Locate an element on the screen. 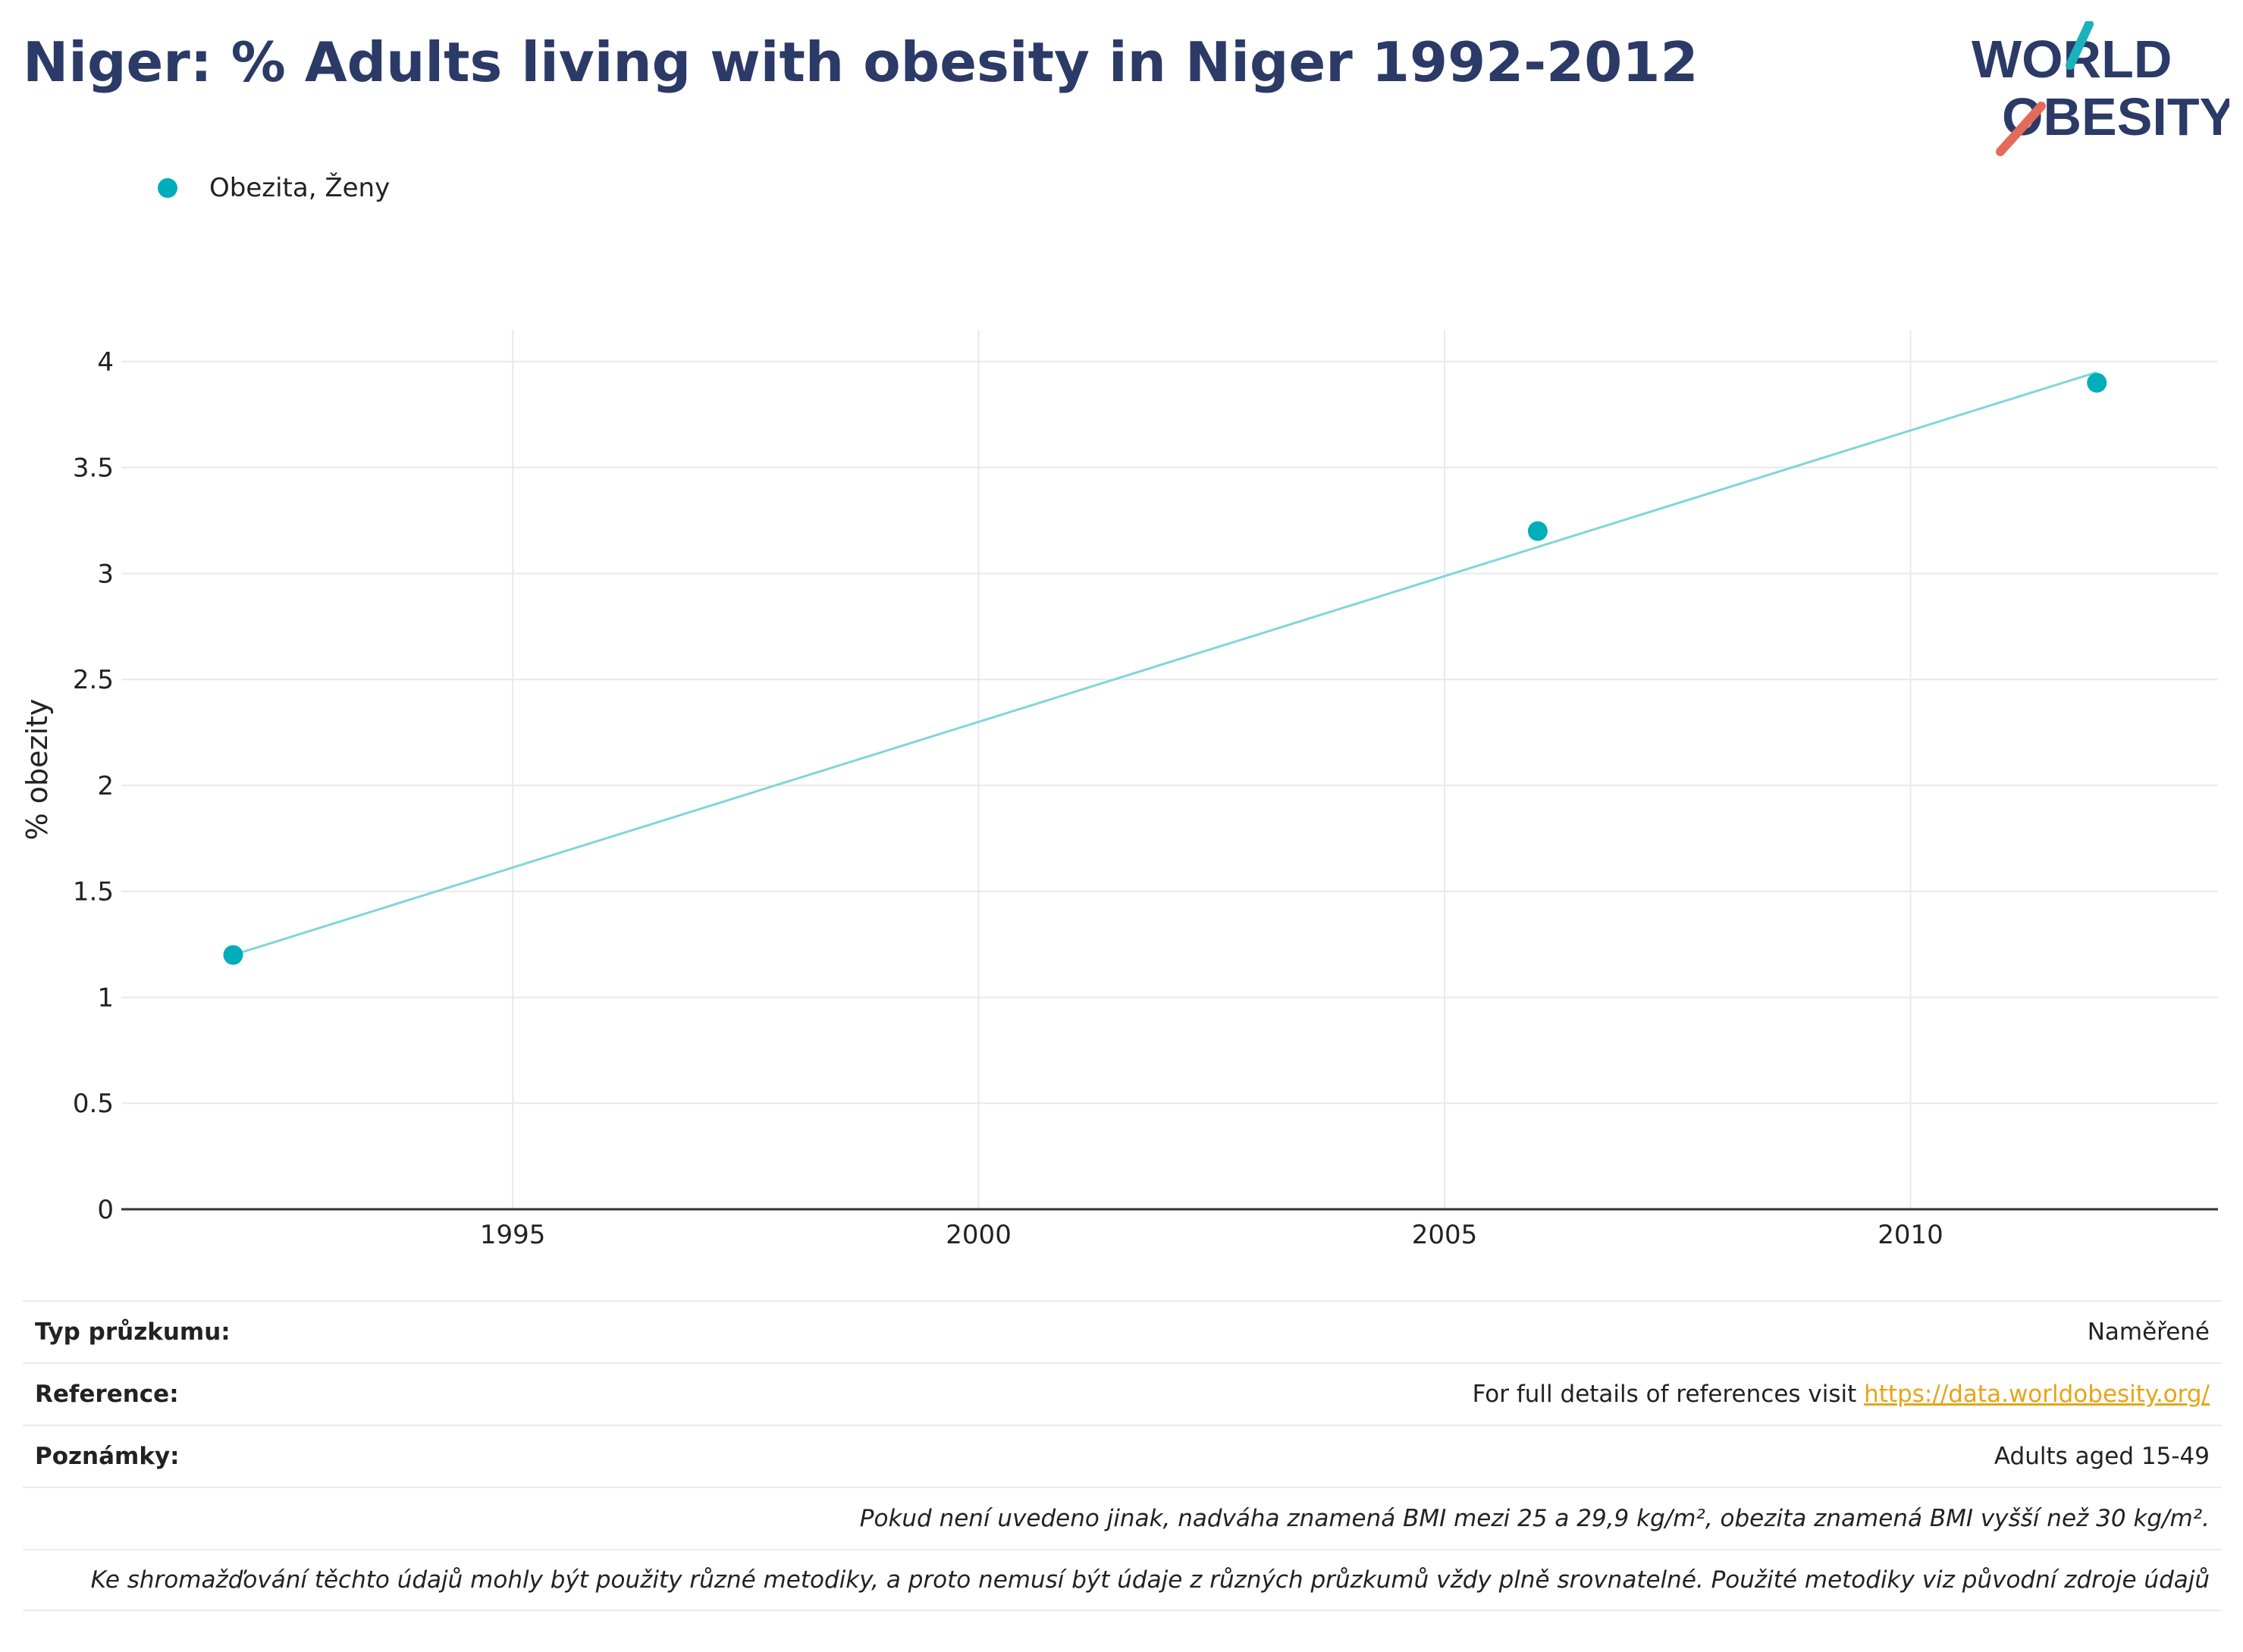 Image resolution: width=2243 pixels, height=1652 pixels. survey-type-label: Typ průzkumu: is located at coordinates (133, 1332).